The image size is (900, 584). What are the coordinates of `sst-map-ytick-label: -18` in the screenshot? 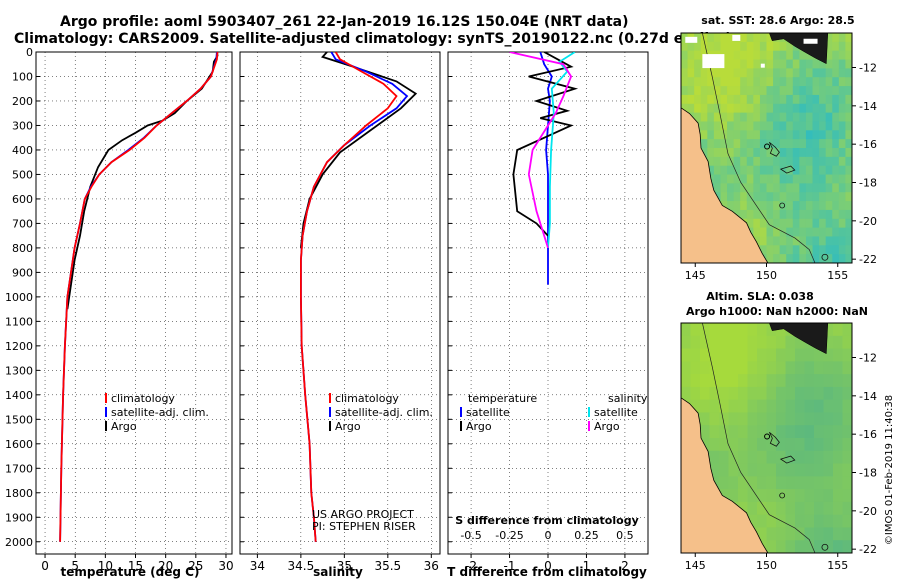 It's located at (868, 183).